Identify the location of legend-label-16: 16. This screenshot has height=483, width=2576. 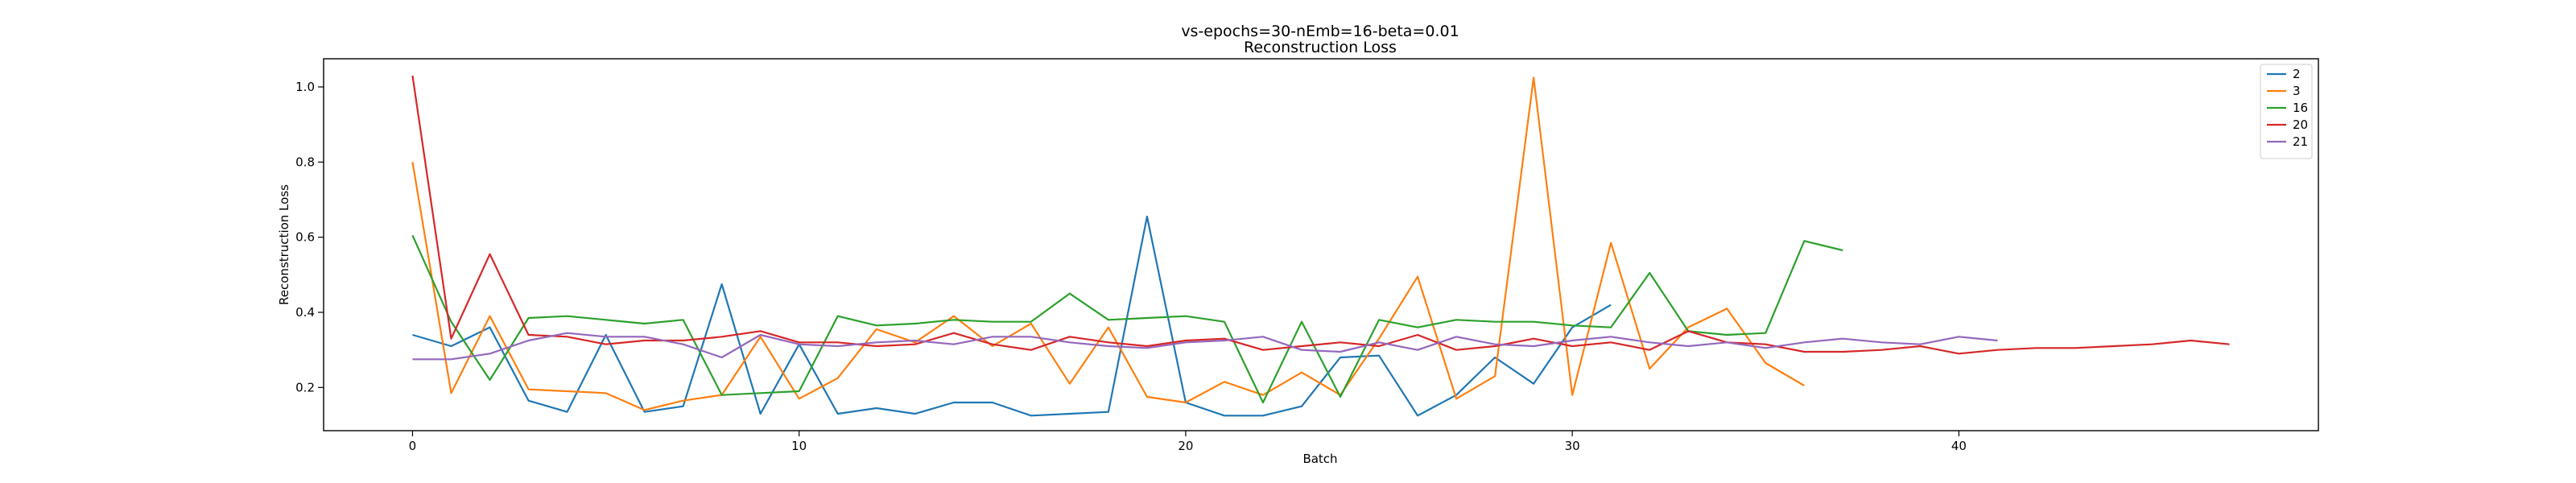
(2300, 108).